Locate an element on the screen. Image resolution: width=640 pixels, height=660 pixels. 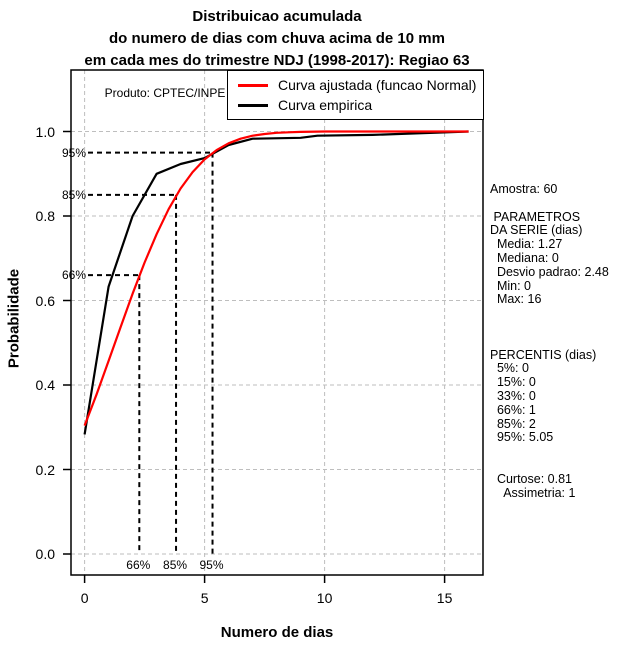
y-axis-title: Probabilidade is located at coordinates (14, 318).